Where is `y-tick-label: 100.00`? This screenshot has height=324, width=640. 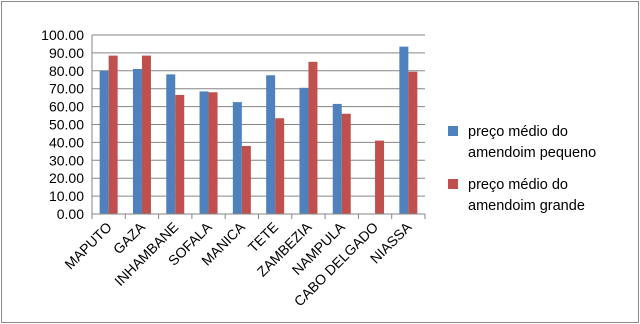 y-tick-label: 100.00 is located at coordinates (62, 35).